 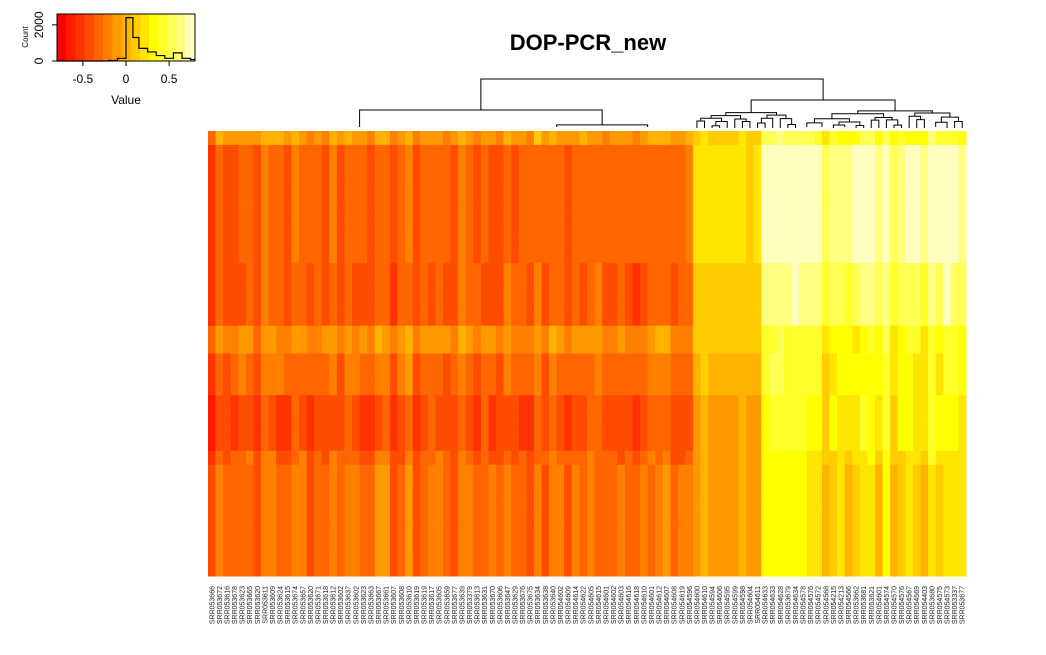 What do you see at coordinates (949, 119) in the screenshot?
I see `dendrogram-branch` at bounding box center [949, 119].